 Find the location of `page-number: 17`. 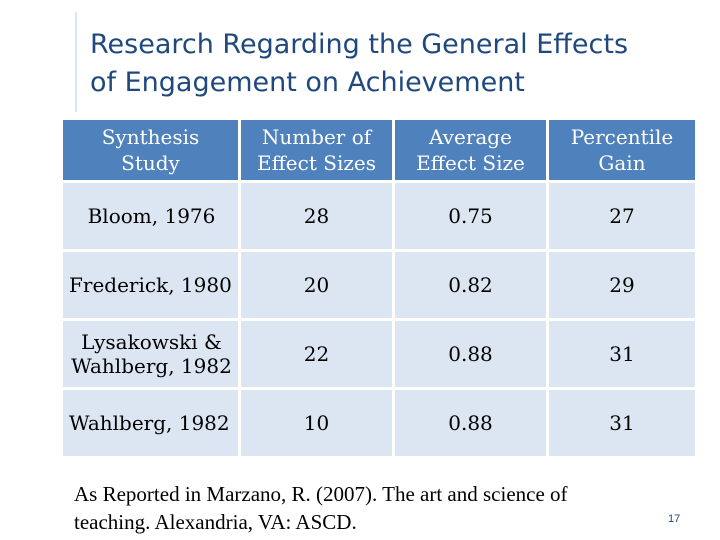

page-number: 17 is located at coordinates (674, 519).